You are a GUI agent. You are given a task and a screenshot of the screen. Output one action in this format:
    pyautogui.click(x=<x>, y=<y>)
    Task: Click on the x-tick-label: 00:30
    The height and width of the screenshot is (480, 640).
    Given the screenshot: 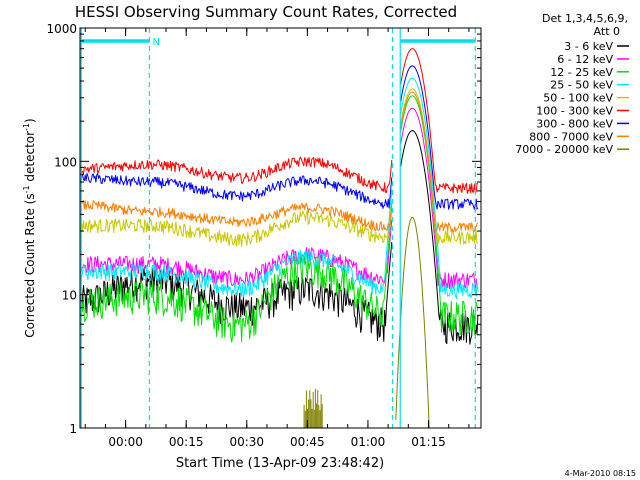 What is the action you would take?
    pyautogui.click(x=246, y=442)
    